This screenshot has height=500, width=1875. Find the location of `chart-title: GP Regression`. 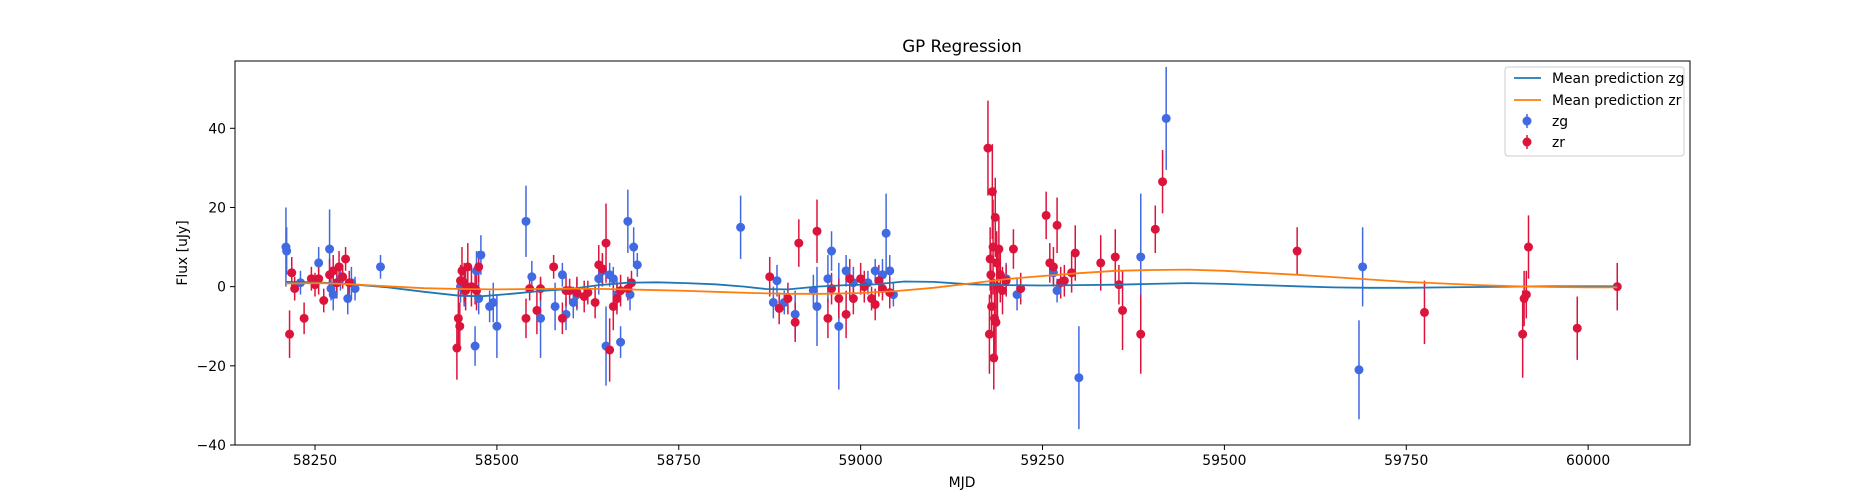

chart-title: GP Regression is located at coordinates (962, 46).